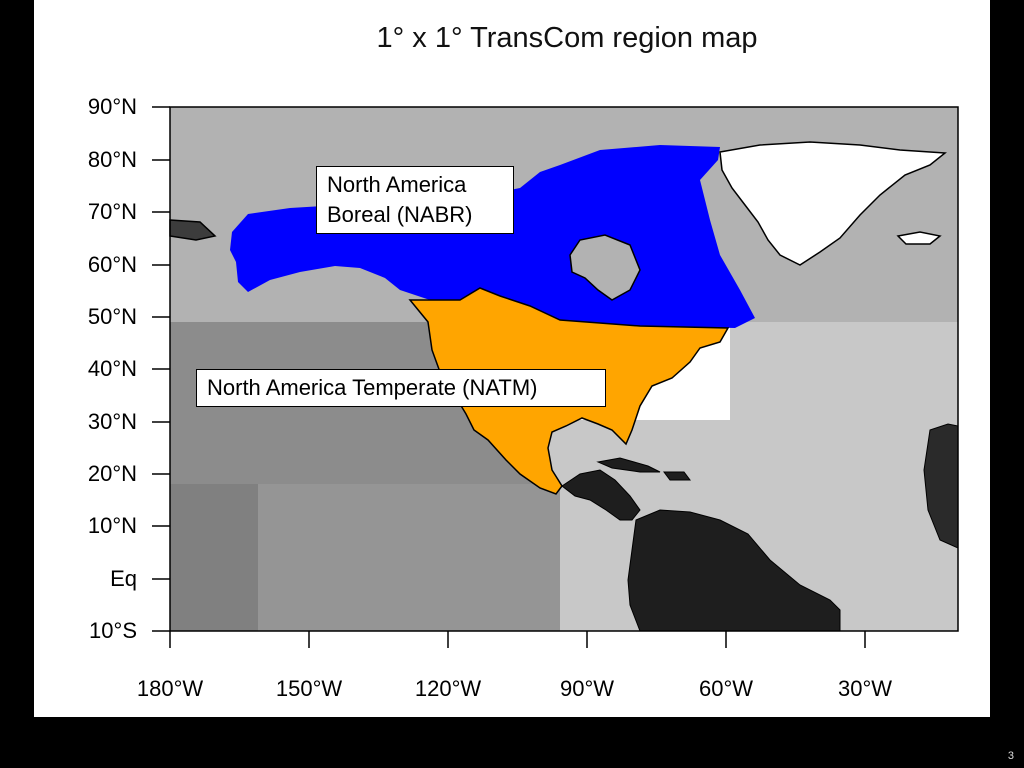 The width and height of the screenshot is (1024, 768). I want to click on lat-label-60n: 60°N, so click(112, 264).